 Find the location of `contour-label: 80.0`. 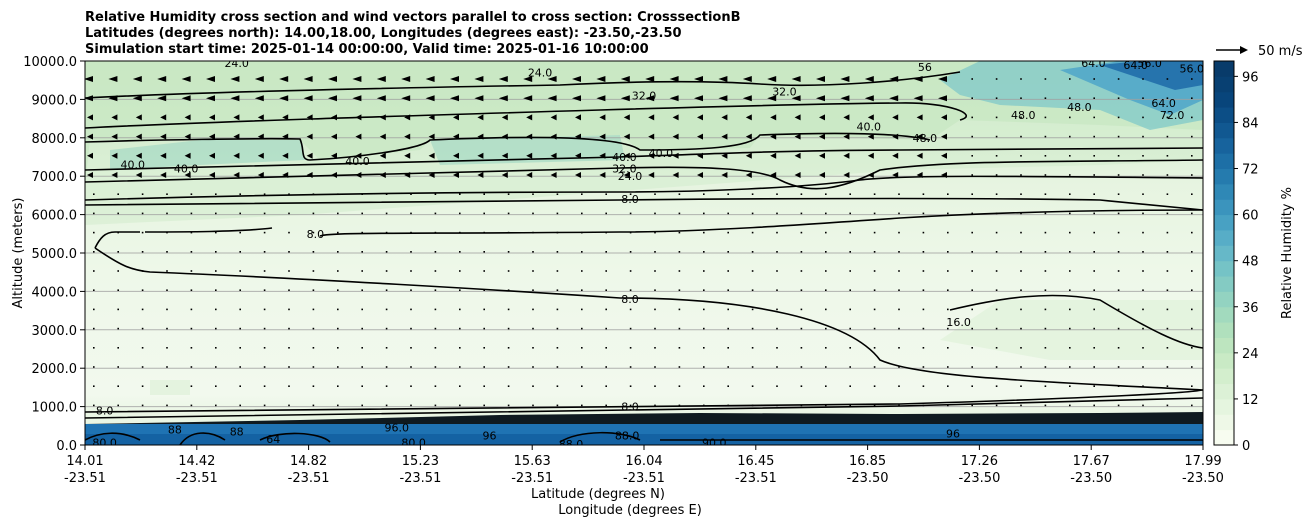

contour-label: 80.0 is located at coordinates (104, 443).